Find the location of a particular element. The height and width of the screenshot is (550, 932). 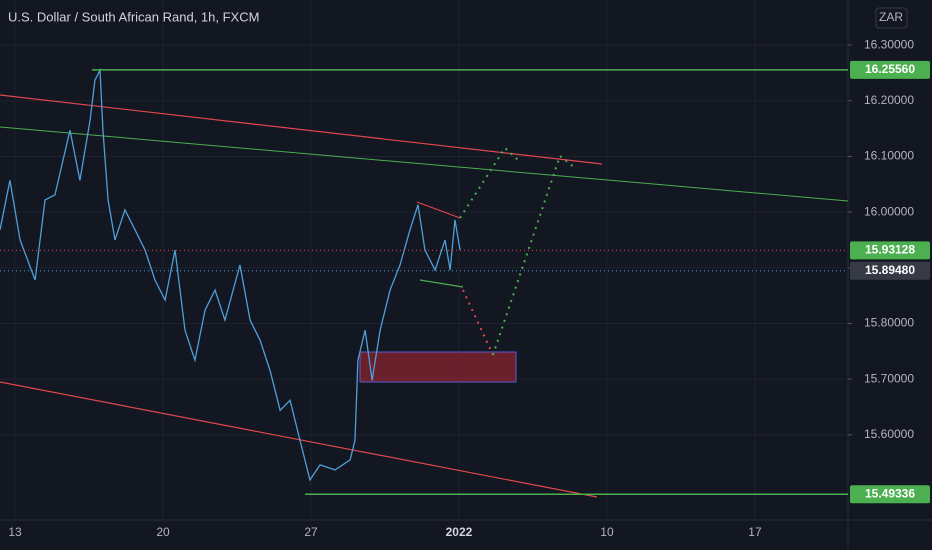

y-tick-label: 16.10000 is located at coordinates (889, 156).